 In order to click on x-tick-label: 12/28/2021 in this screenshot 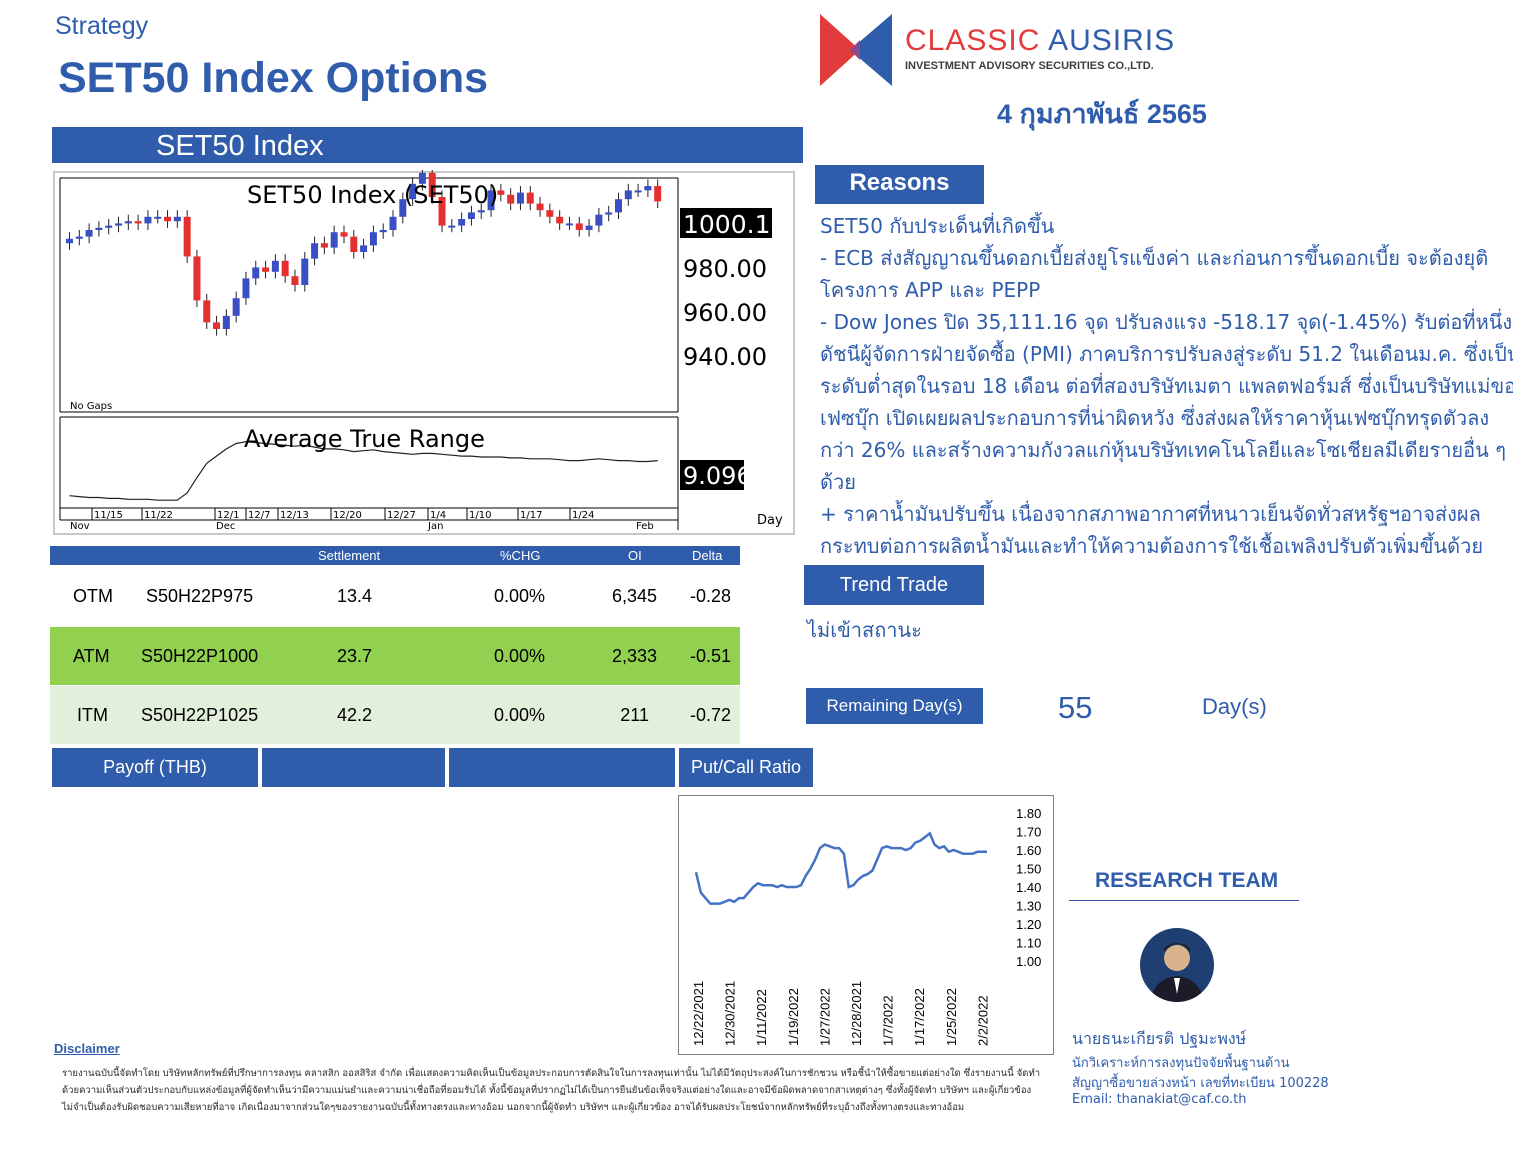, I will do `click(856, 1013)`.